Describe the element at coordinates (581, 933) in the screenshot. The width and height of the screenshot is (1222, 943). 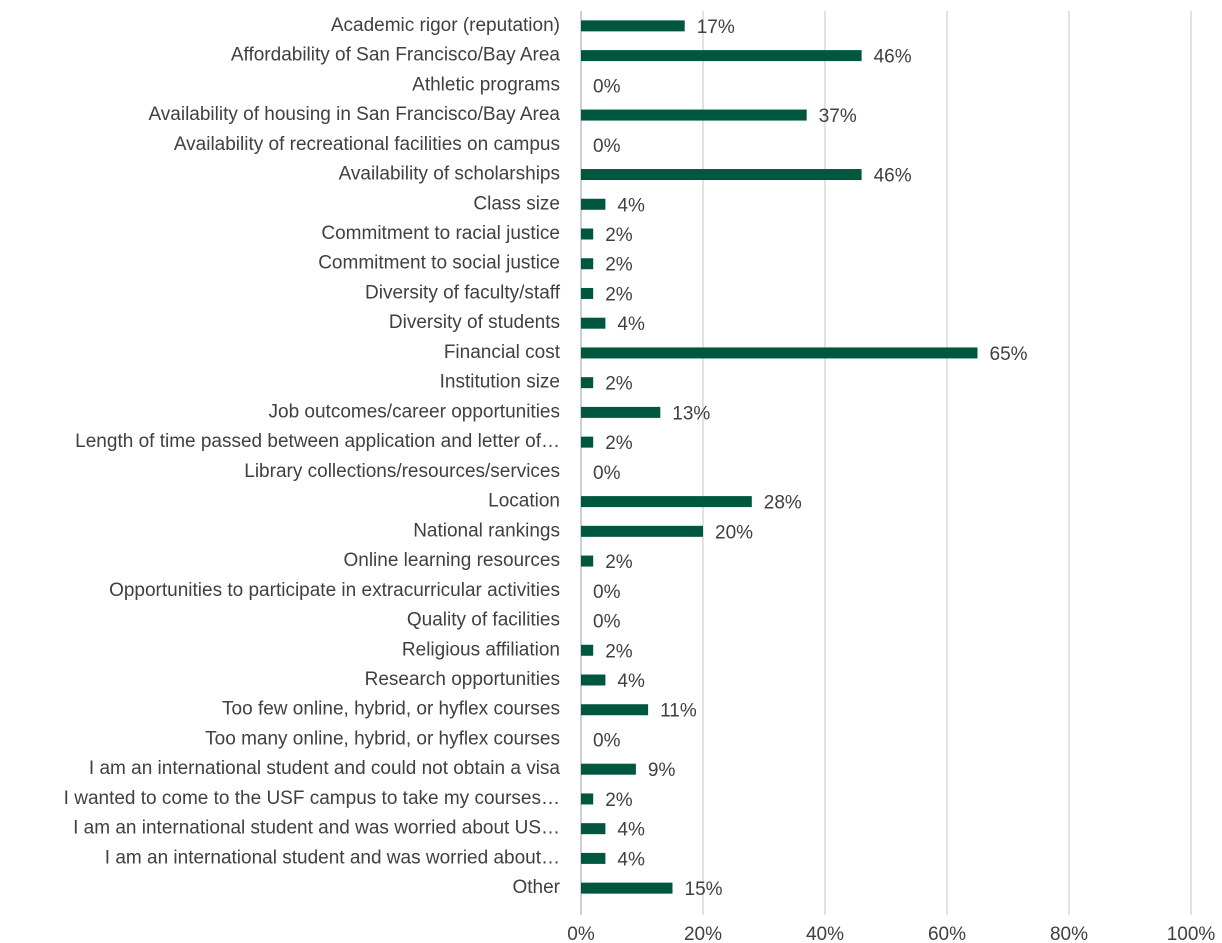
I see `x-tick-label: 0%` at that location.